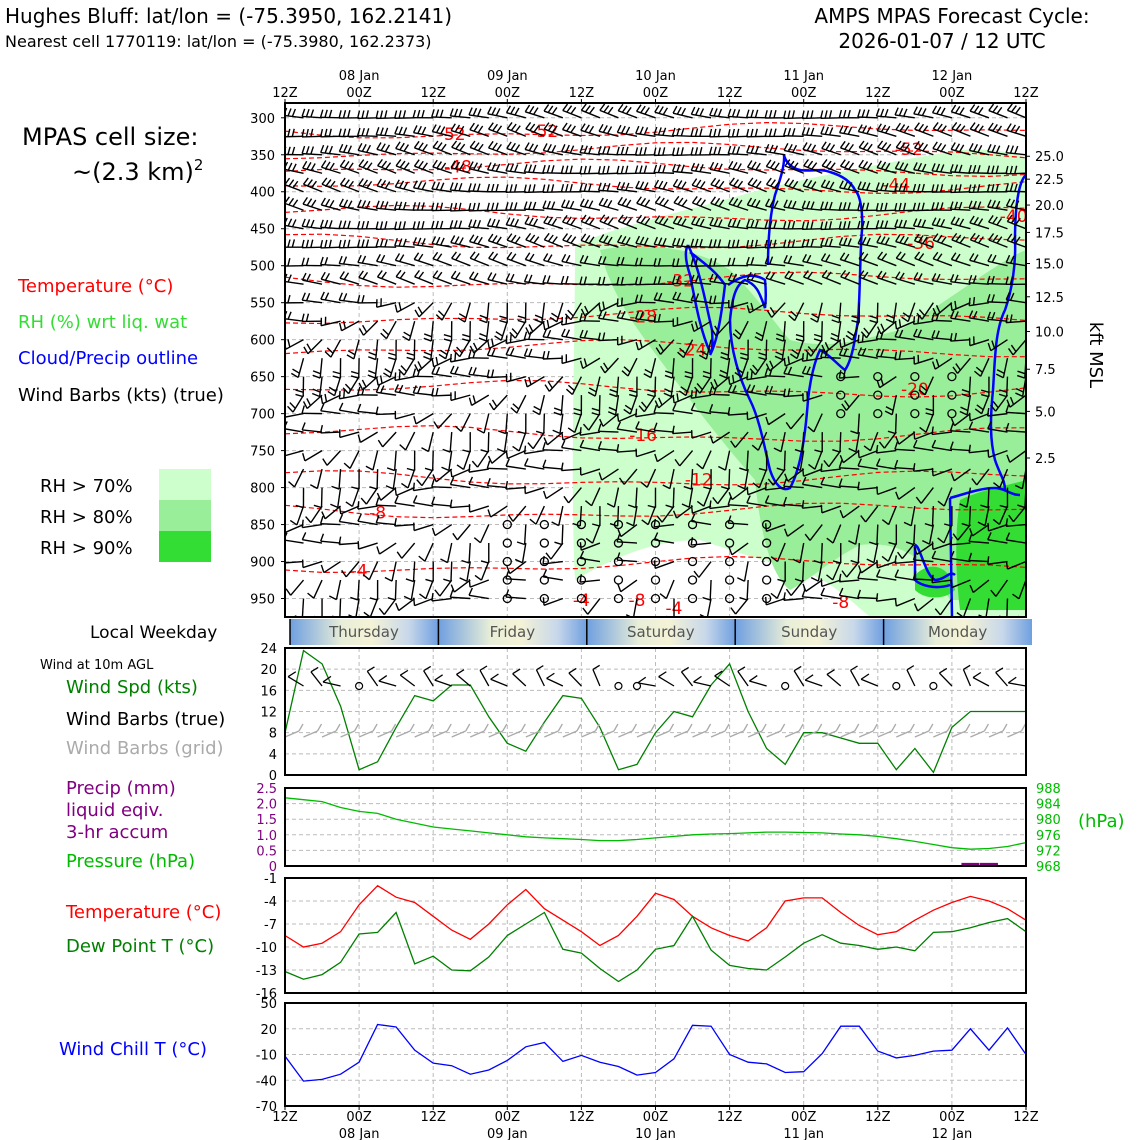  Describe the element at coordinates (507, 76) in the screenshot. I see `date-label-top: 09 Jan` at that location.